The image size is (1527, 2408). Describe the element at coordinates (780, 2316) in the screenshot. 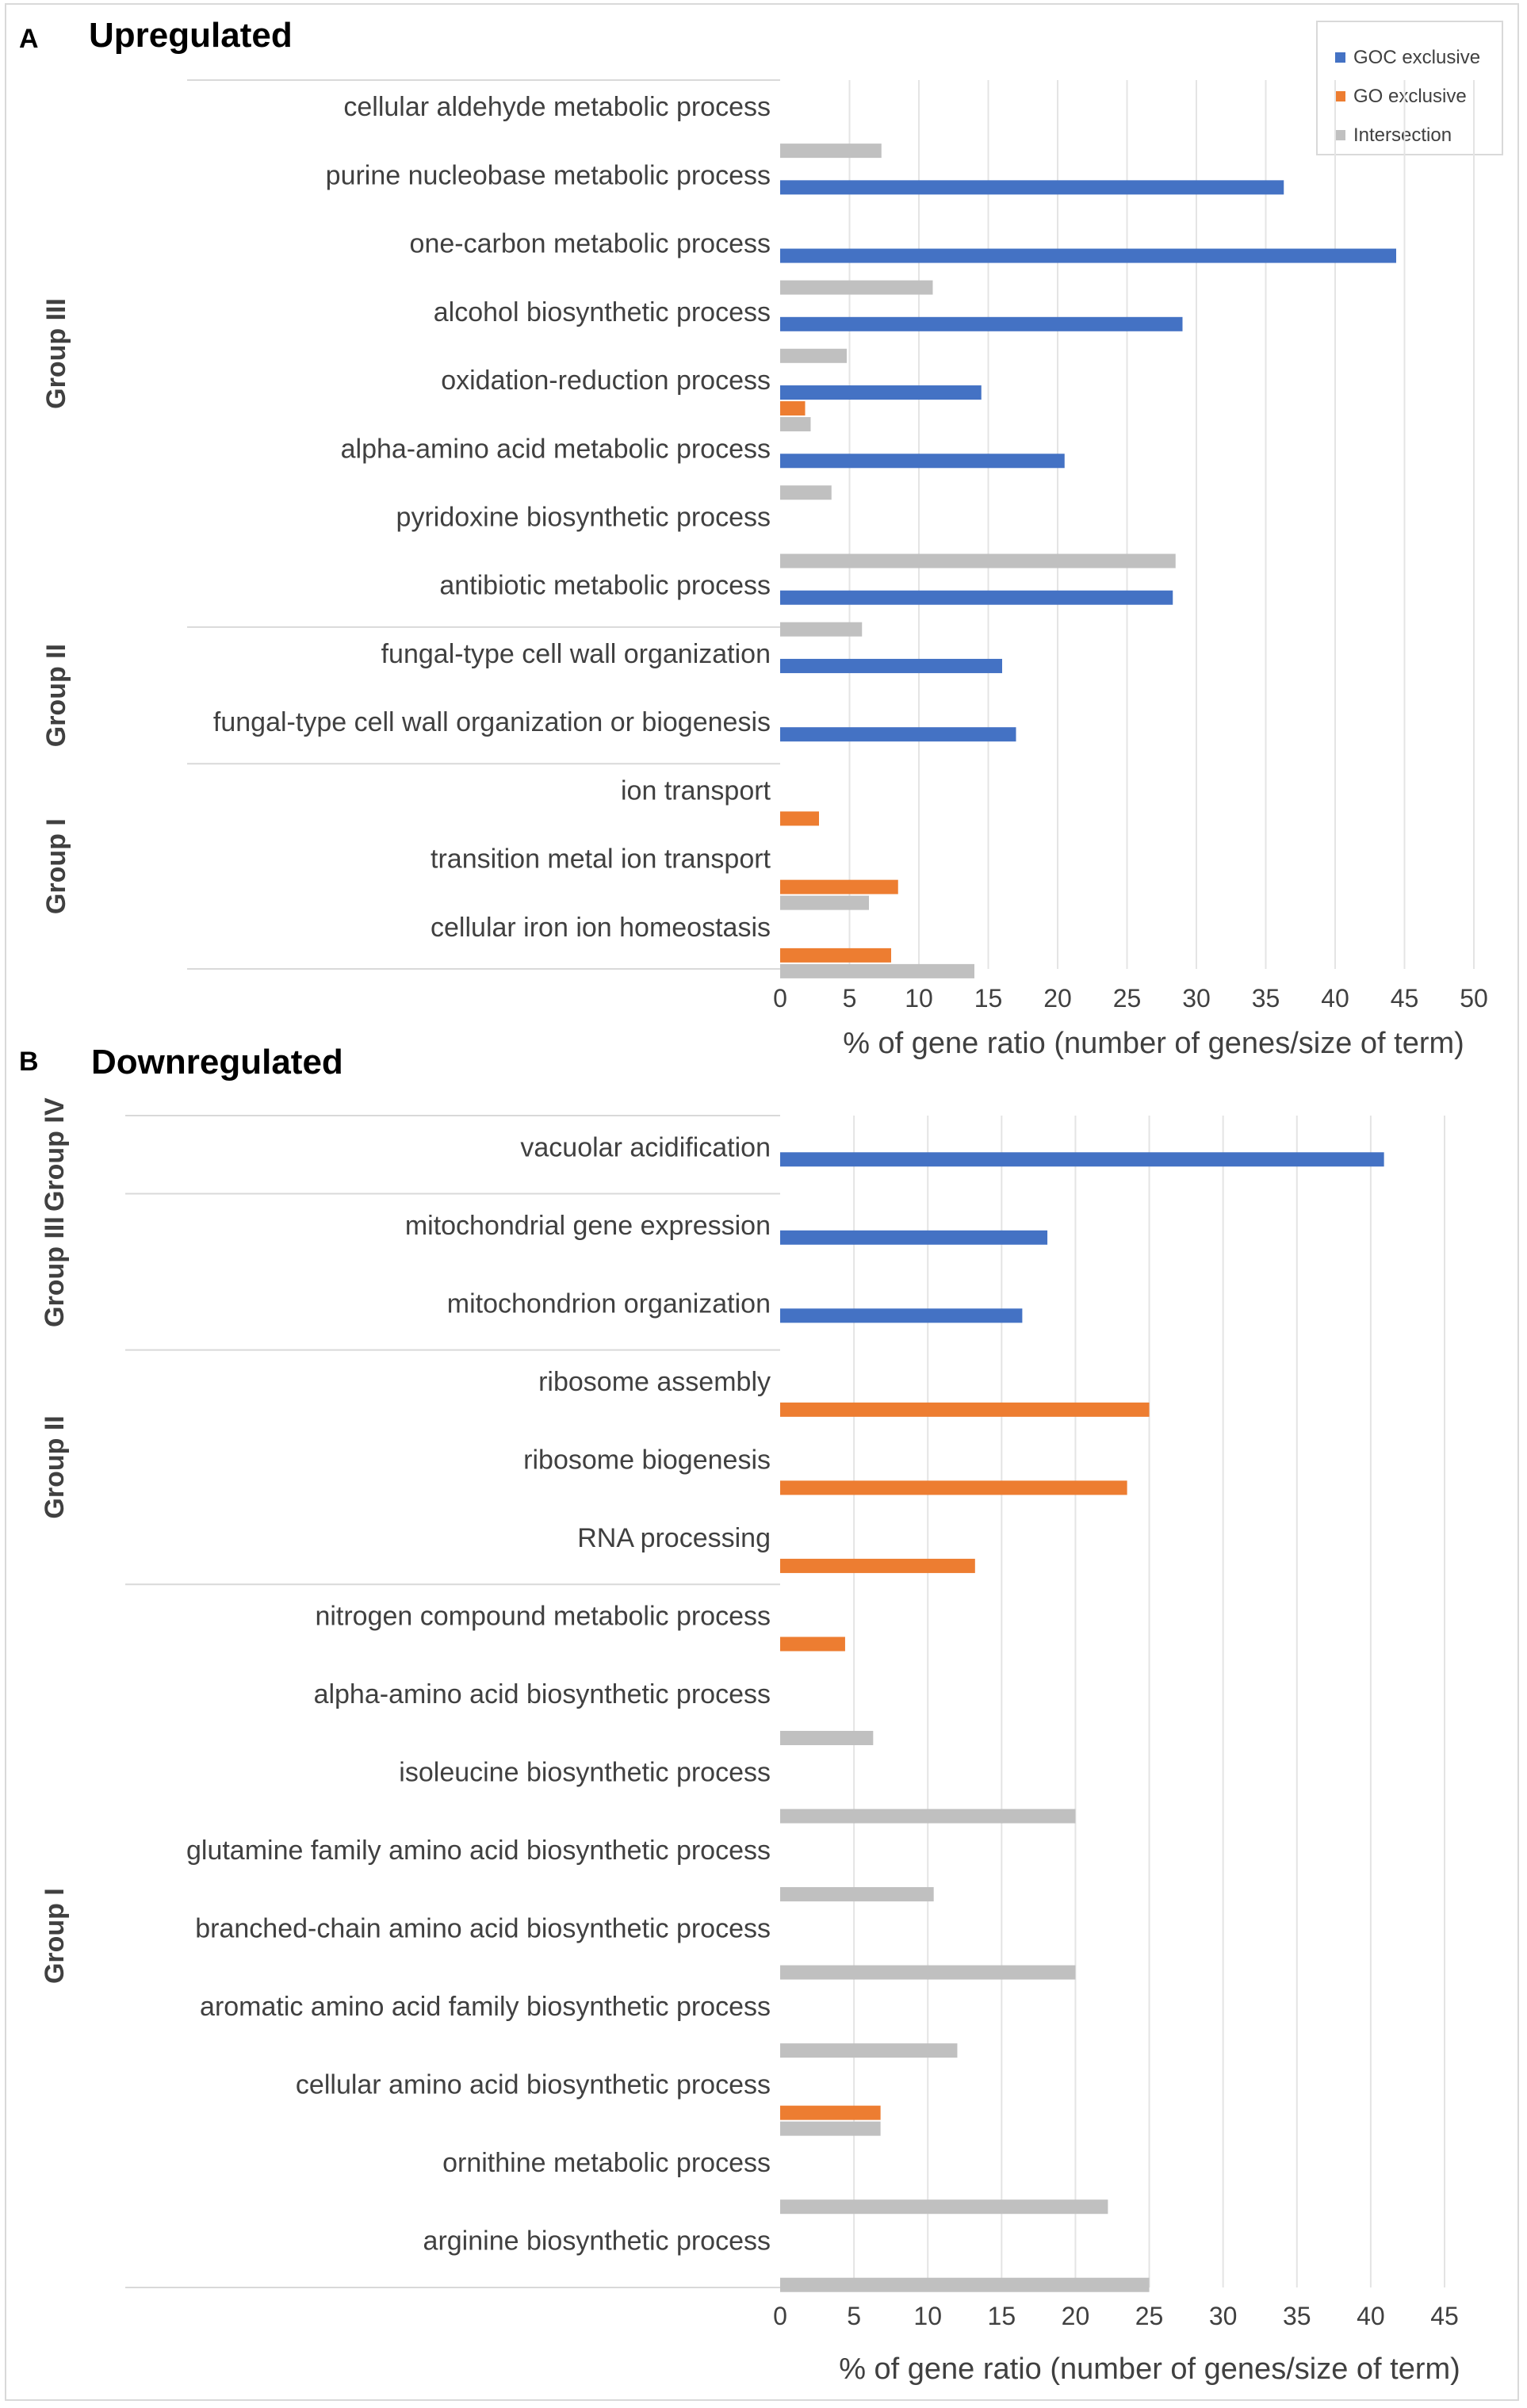

I see `panel-b-x-tick-label-0: 0` at that location.